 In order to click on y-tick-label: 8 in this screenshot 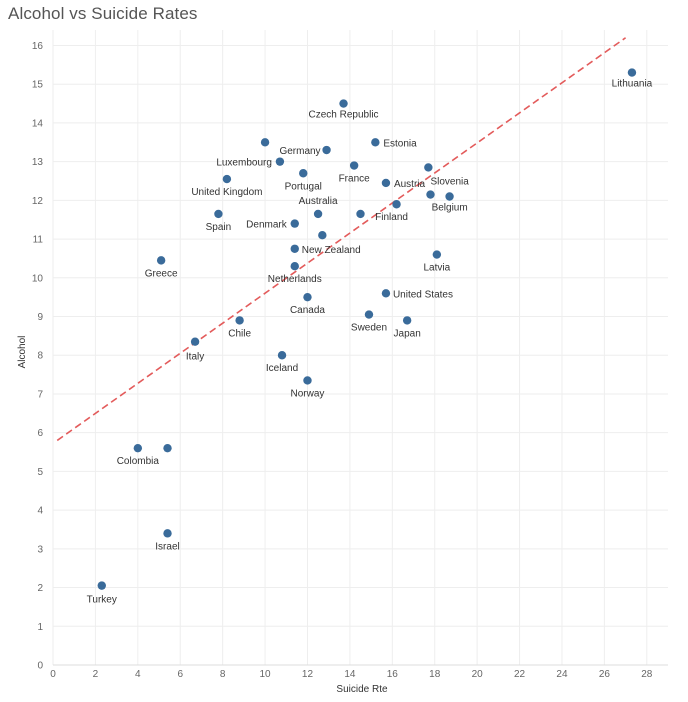, I will do `click(40, 356)`.